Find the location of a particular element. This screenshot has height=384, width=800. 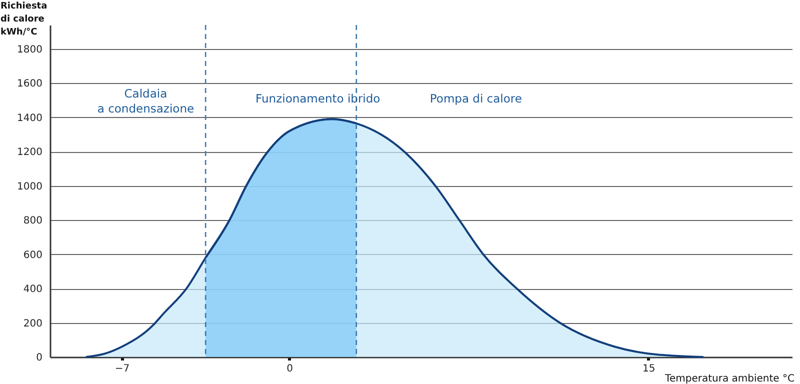

y-tick-label: 1400 is located at coordinates (29, 118).